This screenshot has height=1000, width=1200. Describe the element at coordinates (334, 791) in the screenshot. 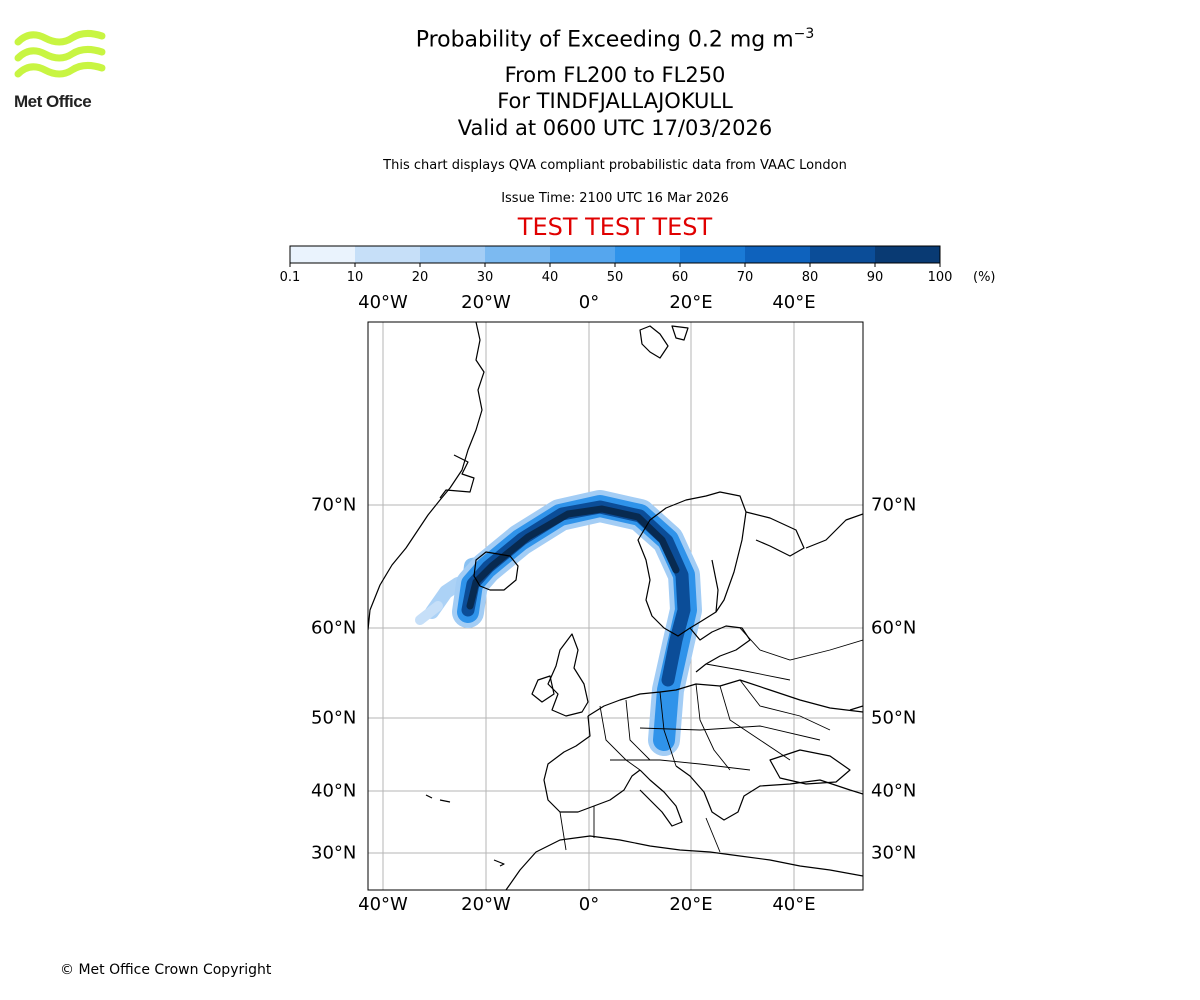

I see `lat-label-left: 40°N` at that location.